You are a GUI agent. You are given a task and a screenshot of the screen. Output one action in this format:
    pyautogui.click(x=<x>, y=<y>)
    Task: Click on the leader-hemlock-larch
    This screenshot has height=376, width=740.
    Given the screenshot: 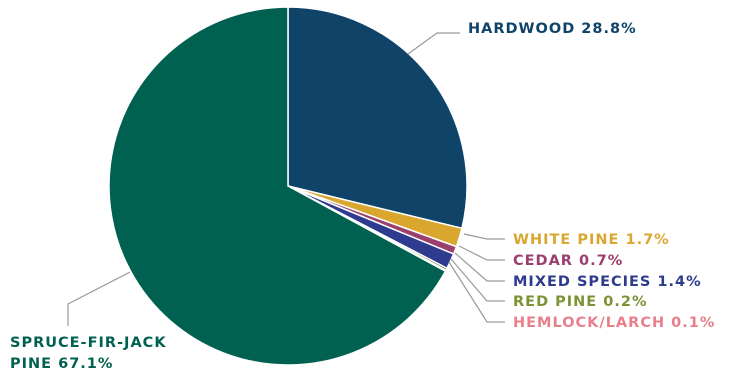 What is the action you would take?
    pyautogui.click(x=476, y=292)
    